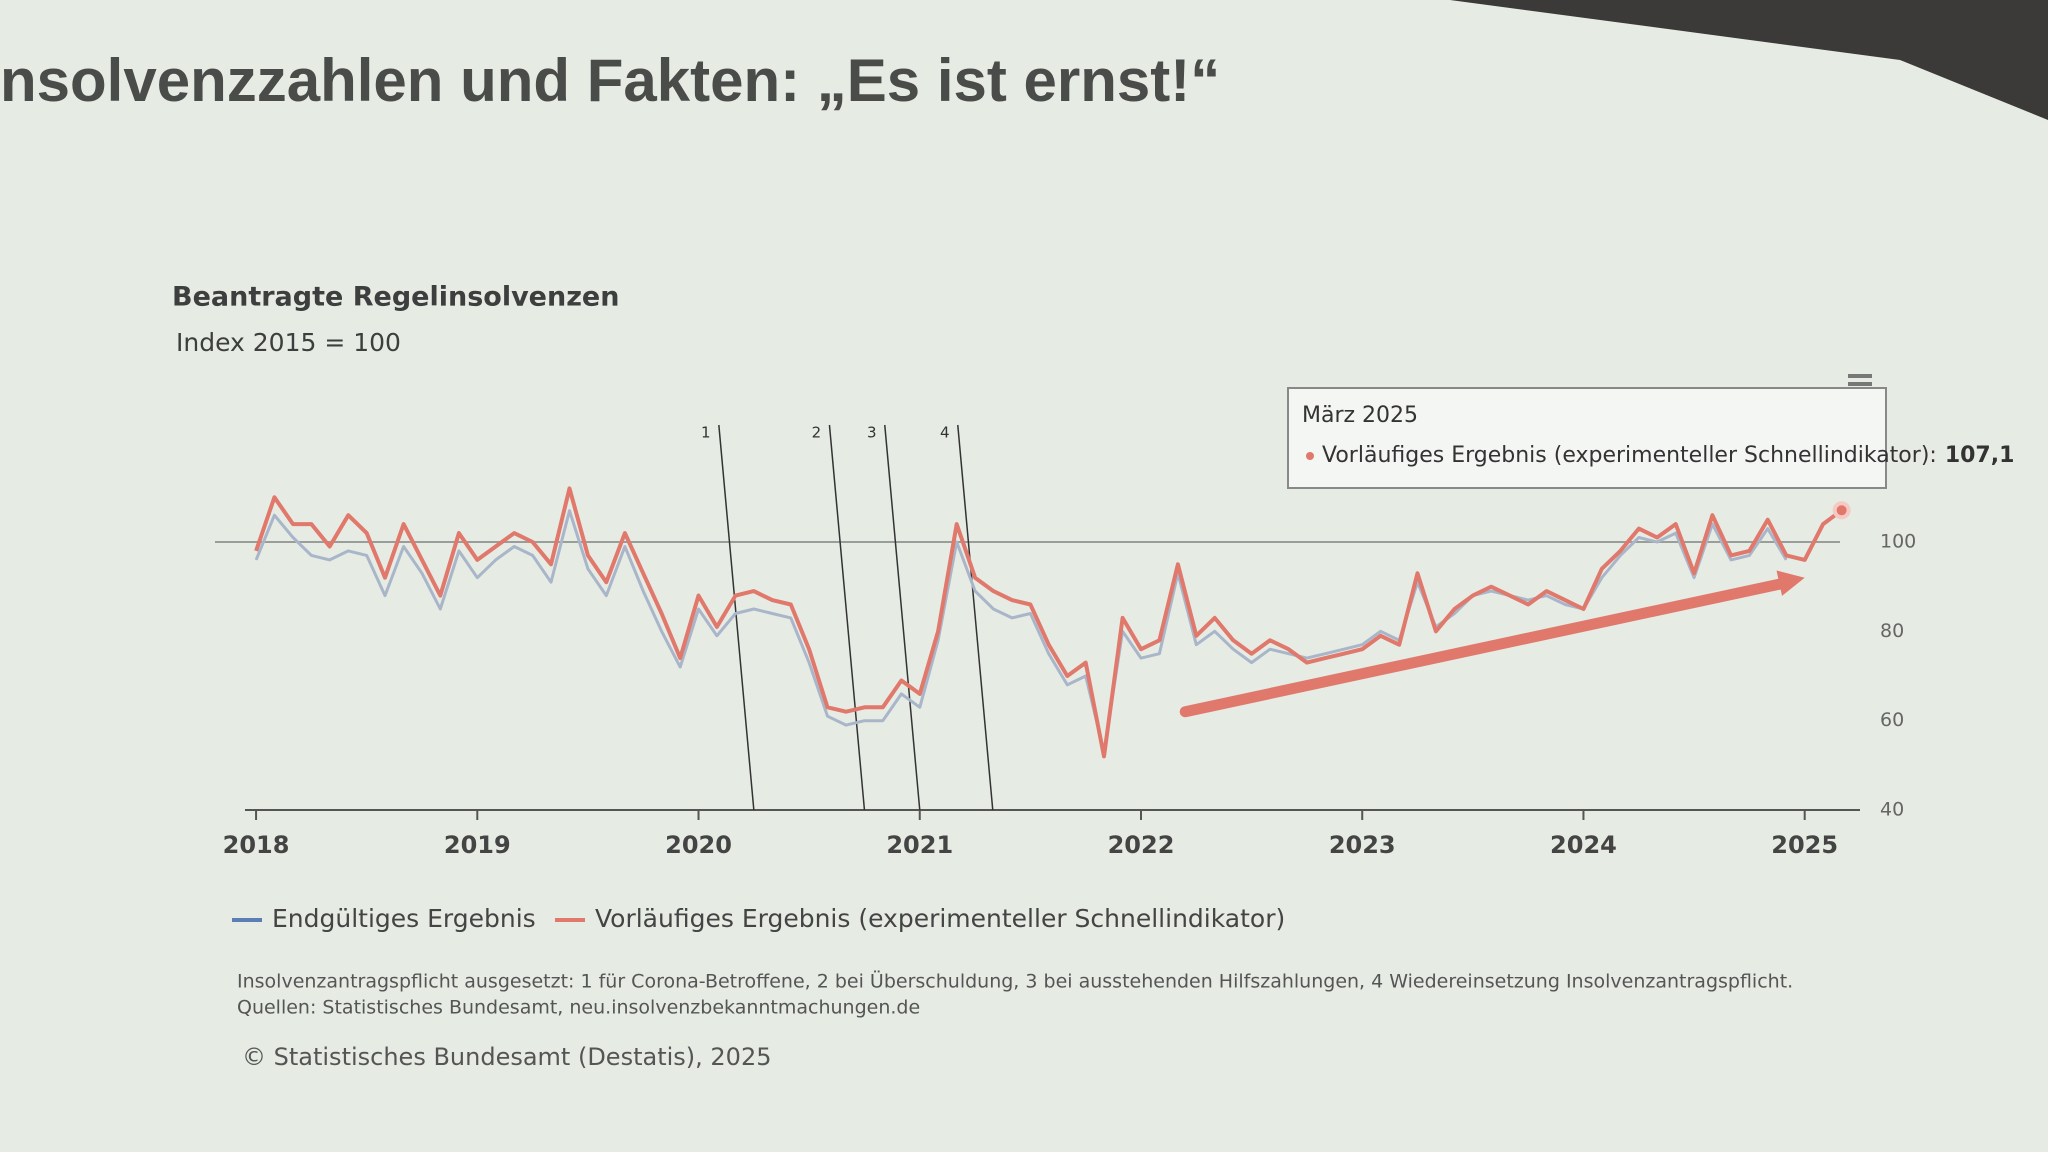 This screenshot has width=2048, height=1152. I want to click on y-tick-label: 100, so click(1898, 542).